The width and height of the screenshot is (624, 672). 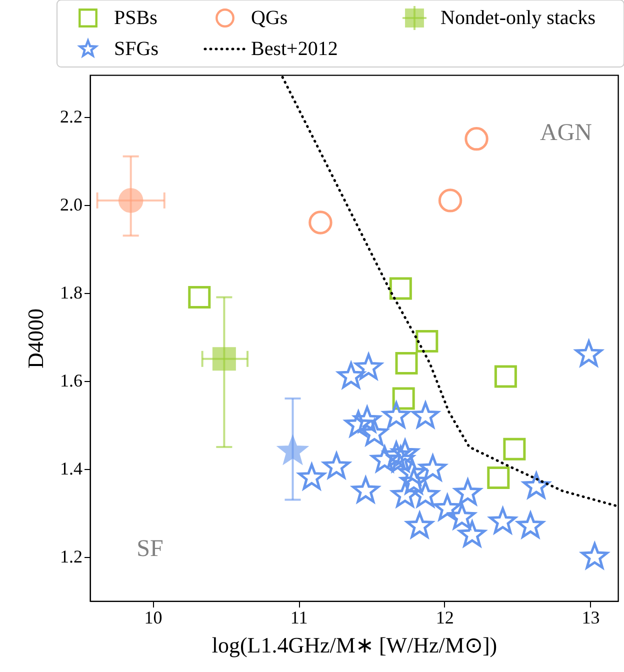 I want to click on y-tick-label: 2.0, so click(x=71, y=204).